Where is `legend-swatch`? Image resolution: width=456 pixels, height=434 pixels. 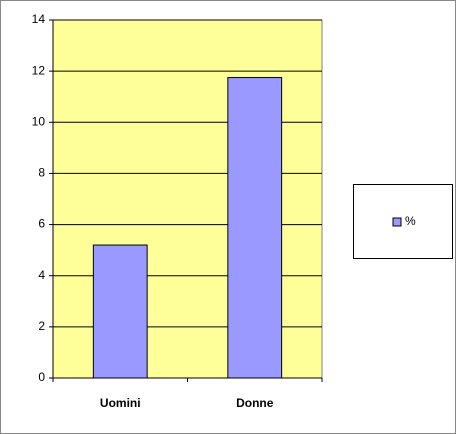 legend-swatch is located at coordinates (397, 222).